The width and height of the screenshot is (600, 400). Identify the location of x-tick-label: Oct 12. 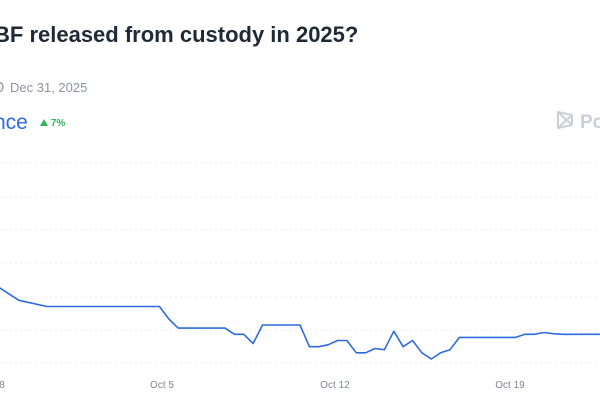
(335, 385).